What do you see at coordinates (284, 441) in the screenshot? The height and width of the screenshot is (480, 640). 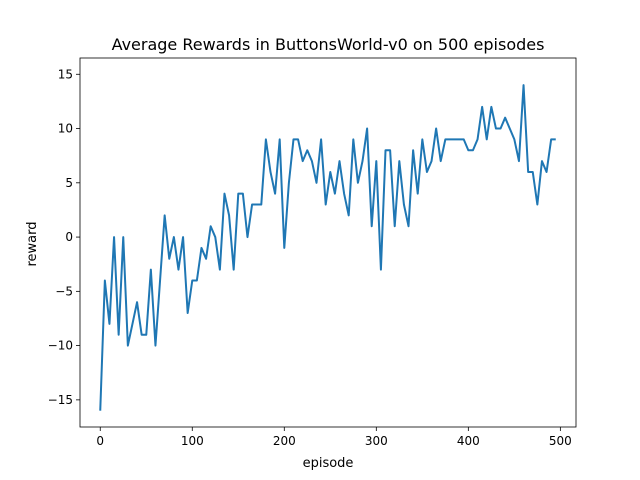 I see `x-tick-label: 200` at bounding box center [284, 441].